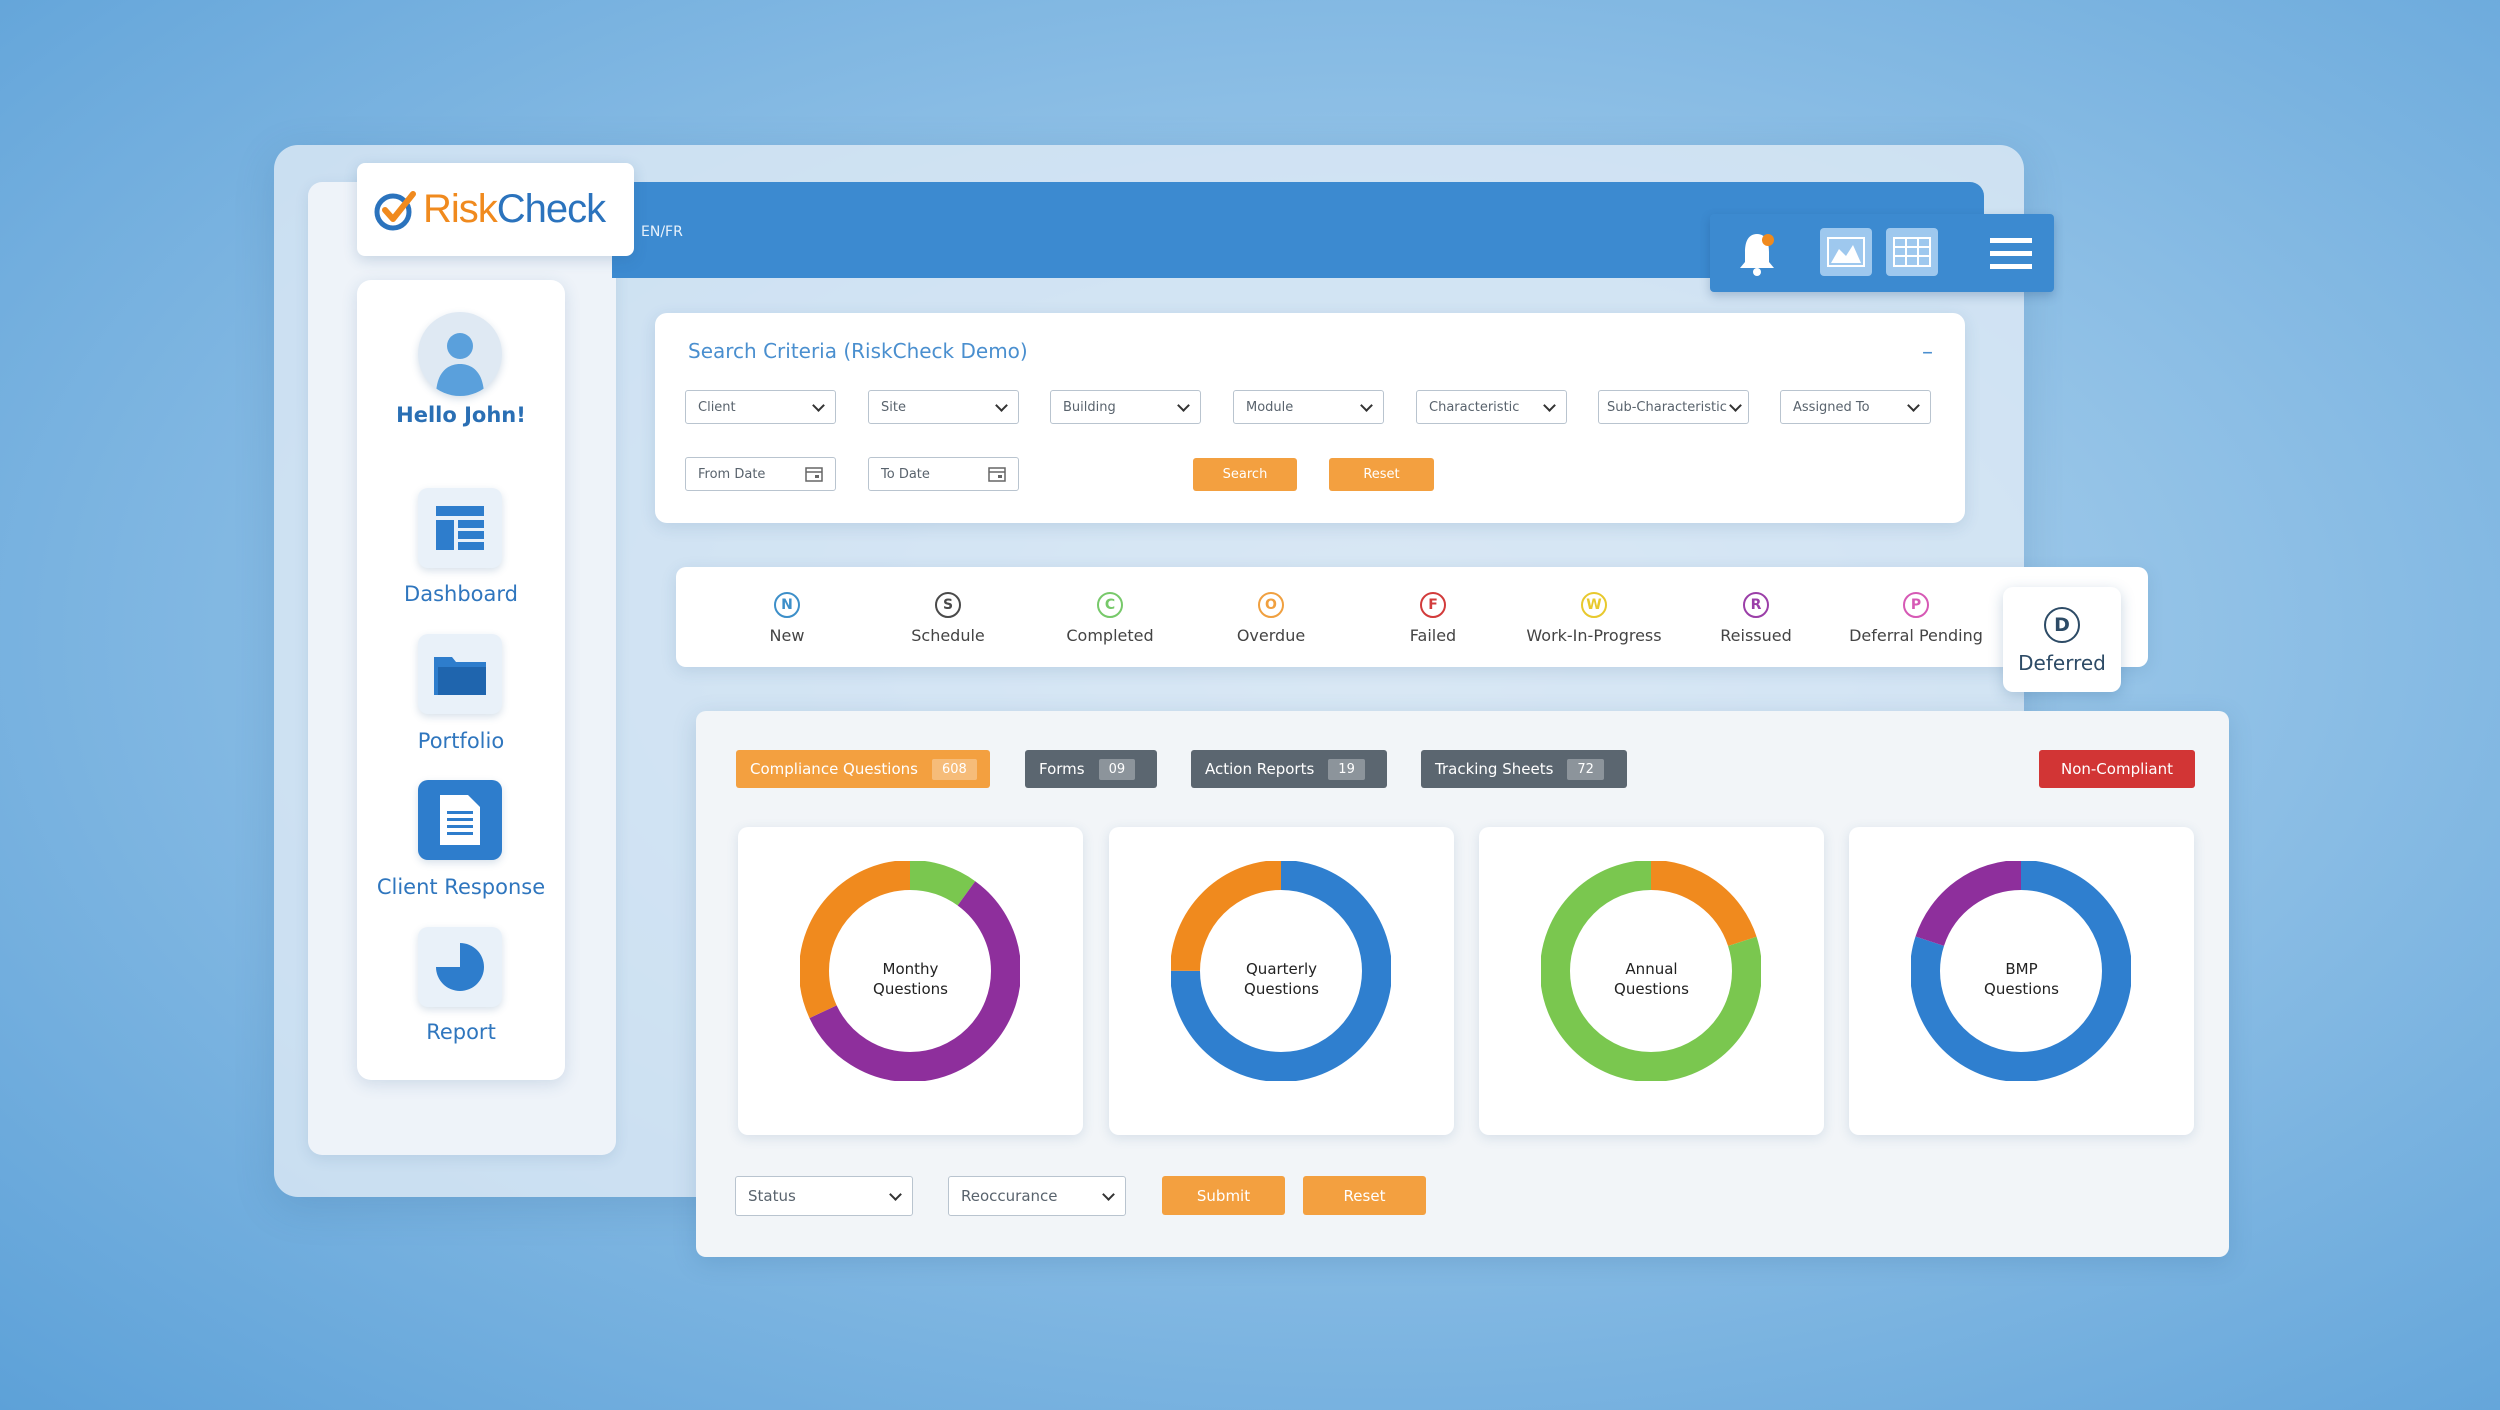 This screenshot has height=1410, width=2500. Describe the element at coordinates (1110, 635) in the screenshot. I see `status-label: Completed` at that location.